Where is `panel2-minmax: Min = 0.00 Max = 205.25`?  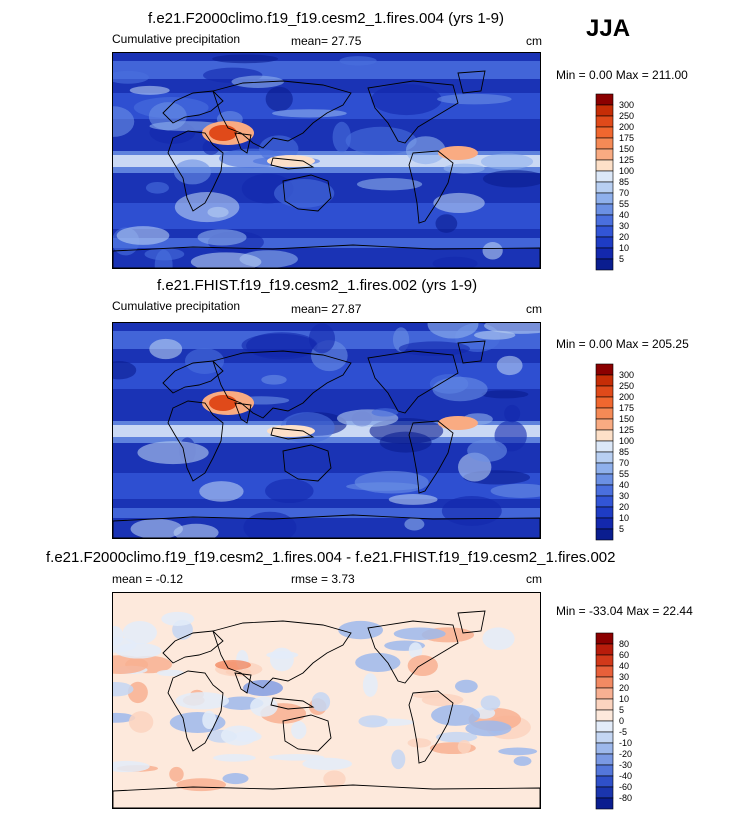
panel2-minmax: Min = 0.00 Max = 205.25 is located at coordinates (622, 344).